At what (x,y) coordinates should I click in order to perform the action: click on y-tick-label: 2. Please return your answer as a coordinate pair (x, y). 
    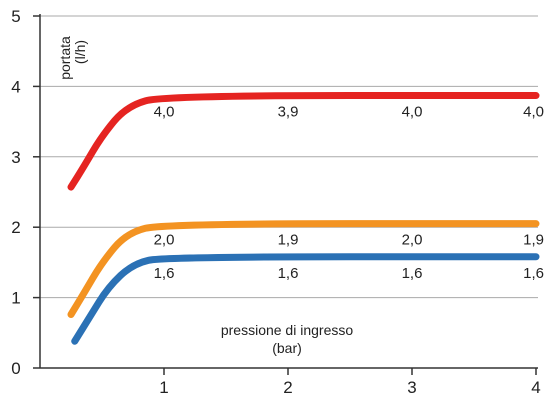
    Looking at the image, I should click on (15, 227).